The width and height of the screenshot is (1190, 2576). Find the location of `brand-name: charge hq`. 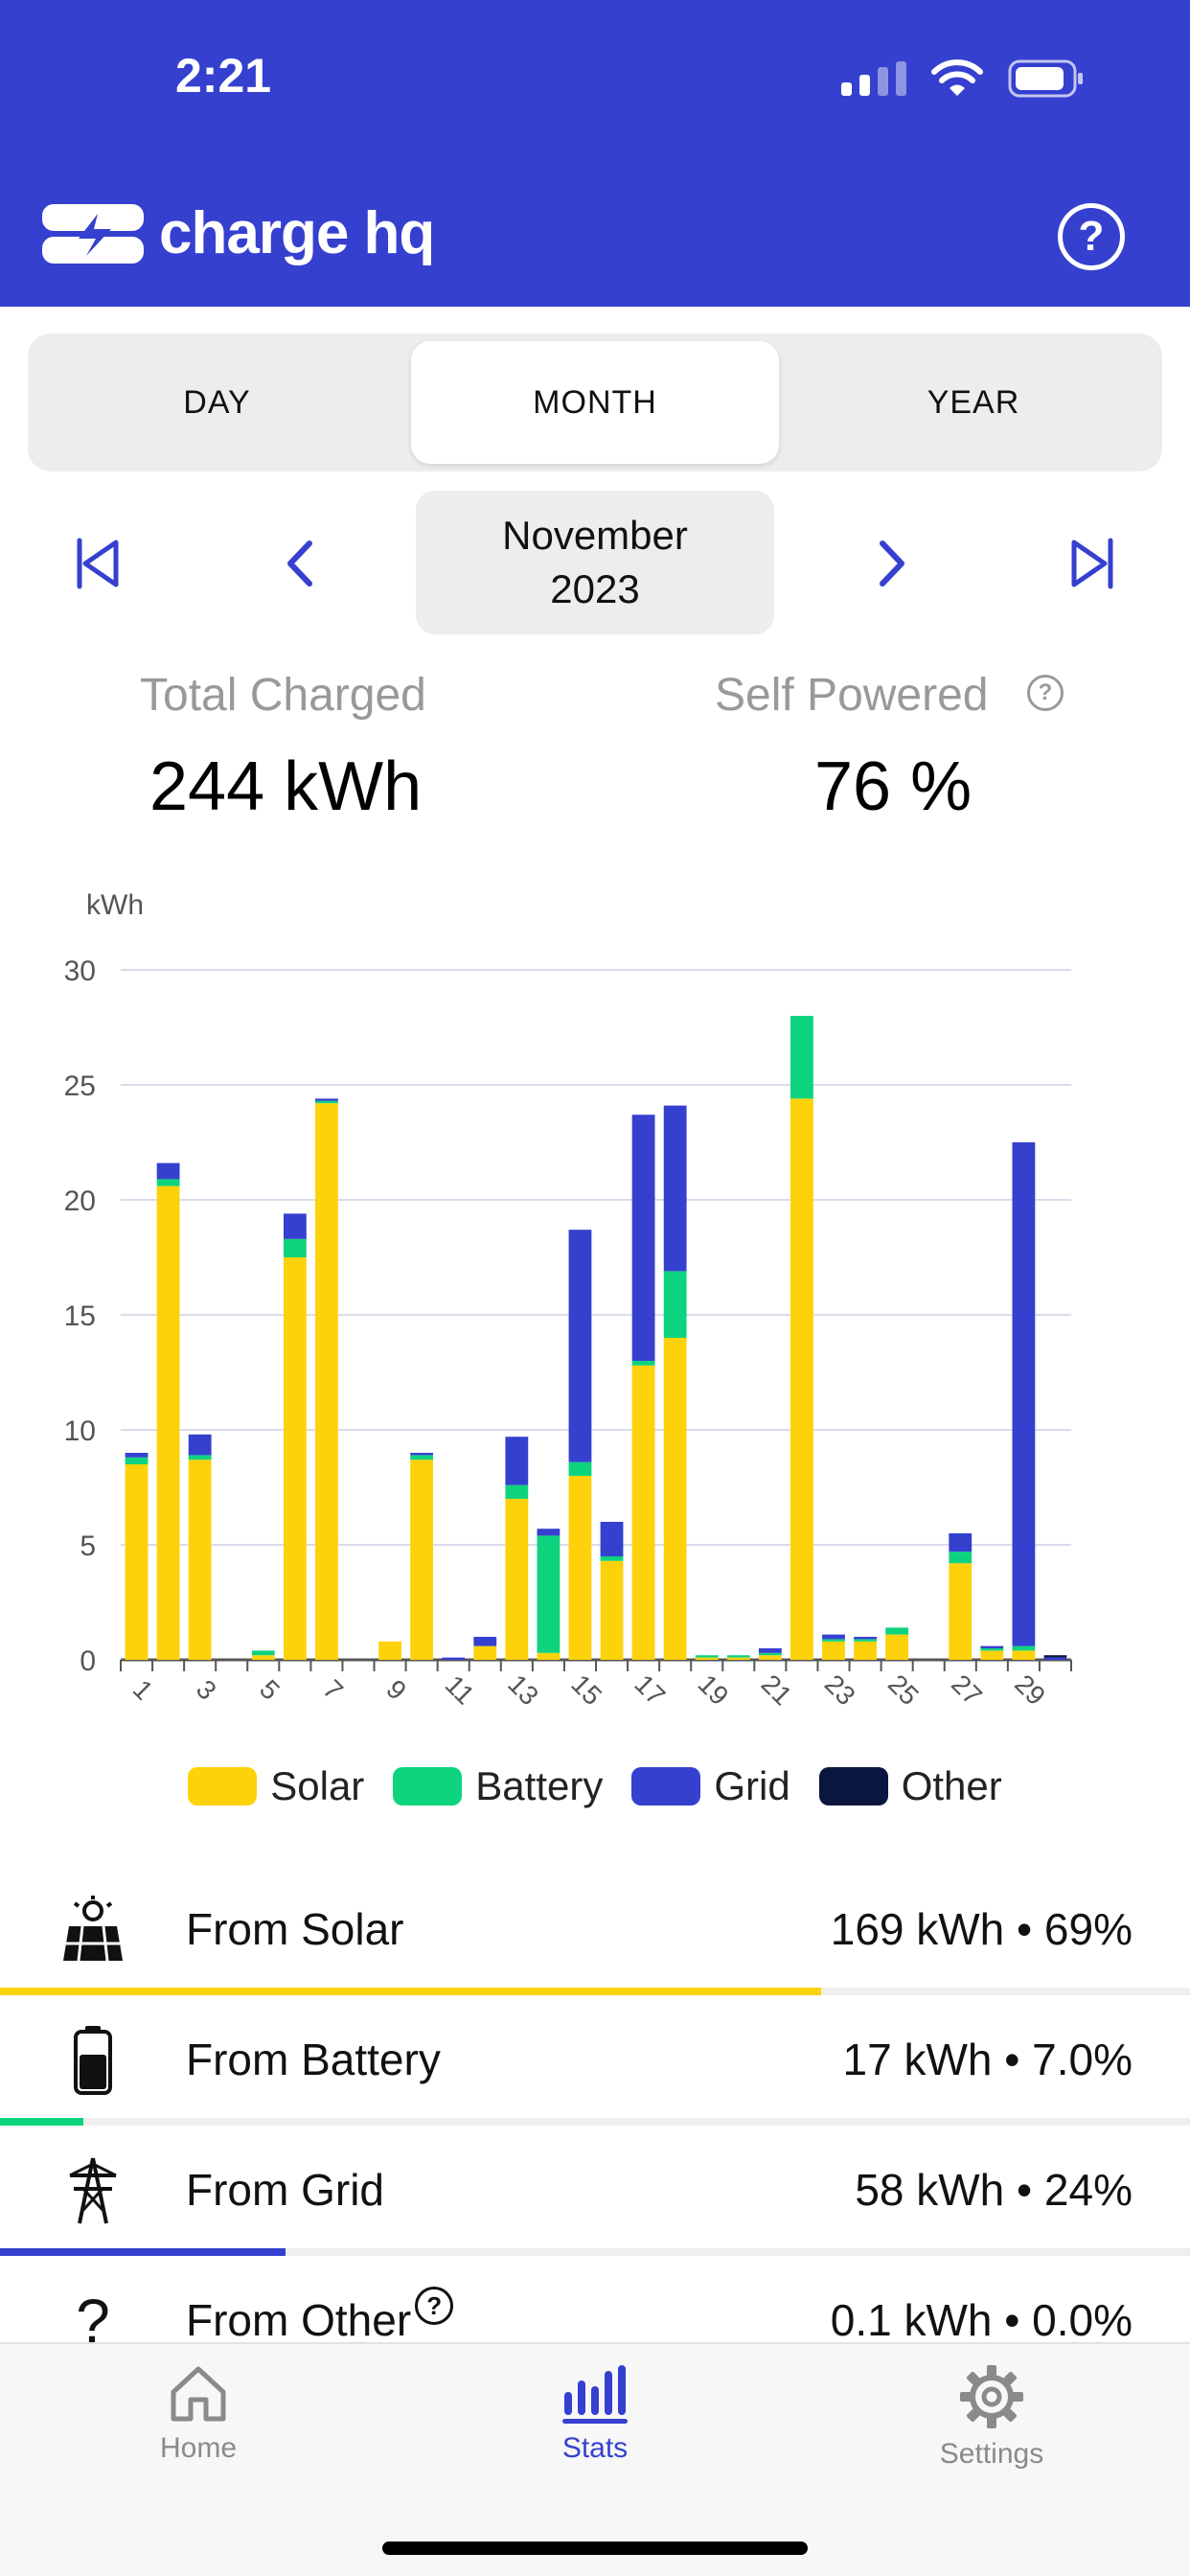

brand-name: charge hq is located at coordinates (297, 233).